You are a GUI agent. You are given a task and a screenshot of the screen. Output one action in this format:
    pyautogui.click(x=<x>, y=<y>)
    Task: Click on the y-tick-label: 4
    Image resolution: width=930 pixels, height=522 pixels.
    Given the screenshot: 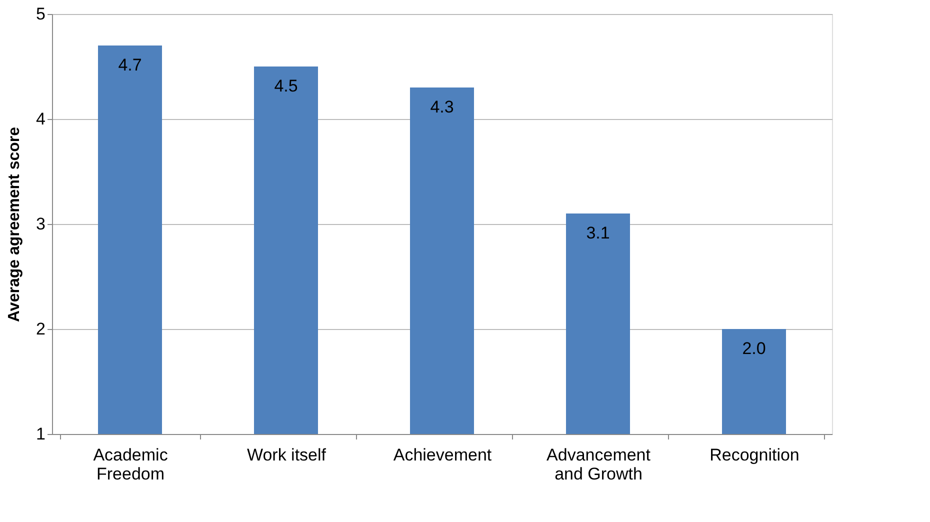 What is the action you would take?
    pyautogui.click(x=41, y=119)
    